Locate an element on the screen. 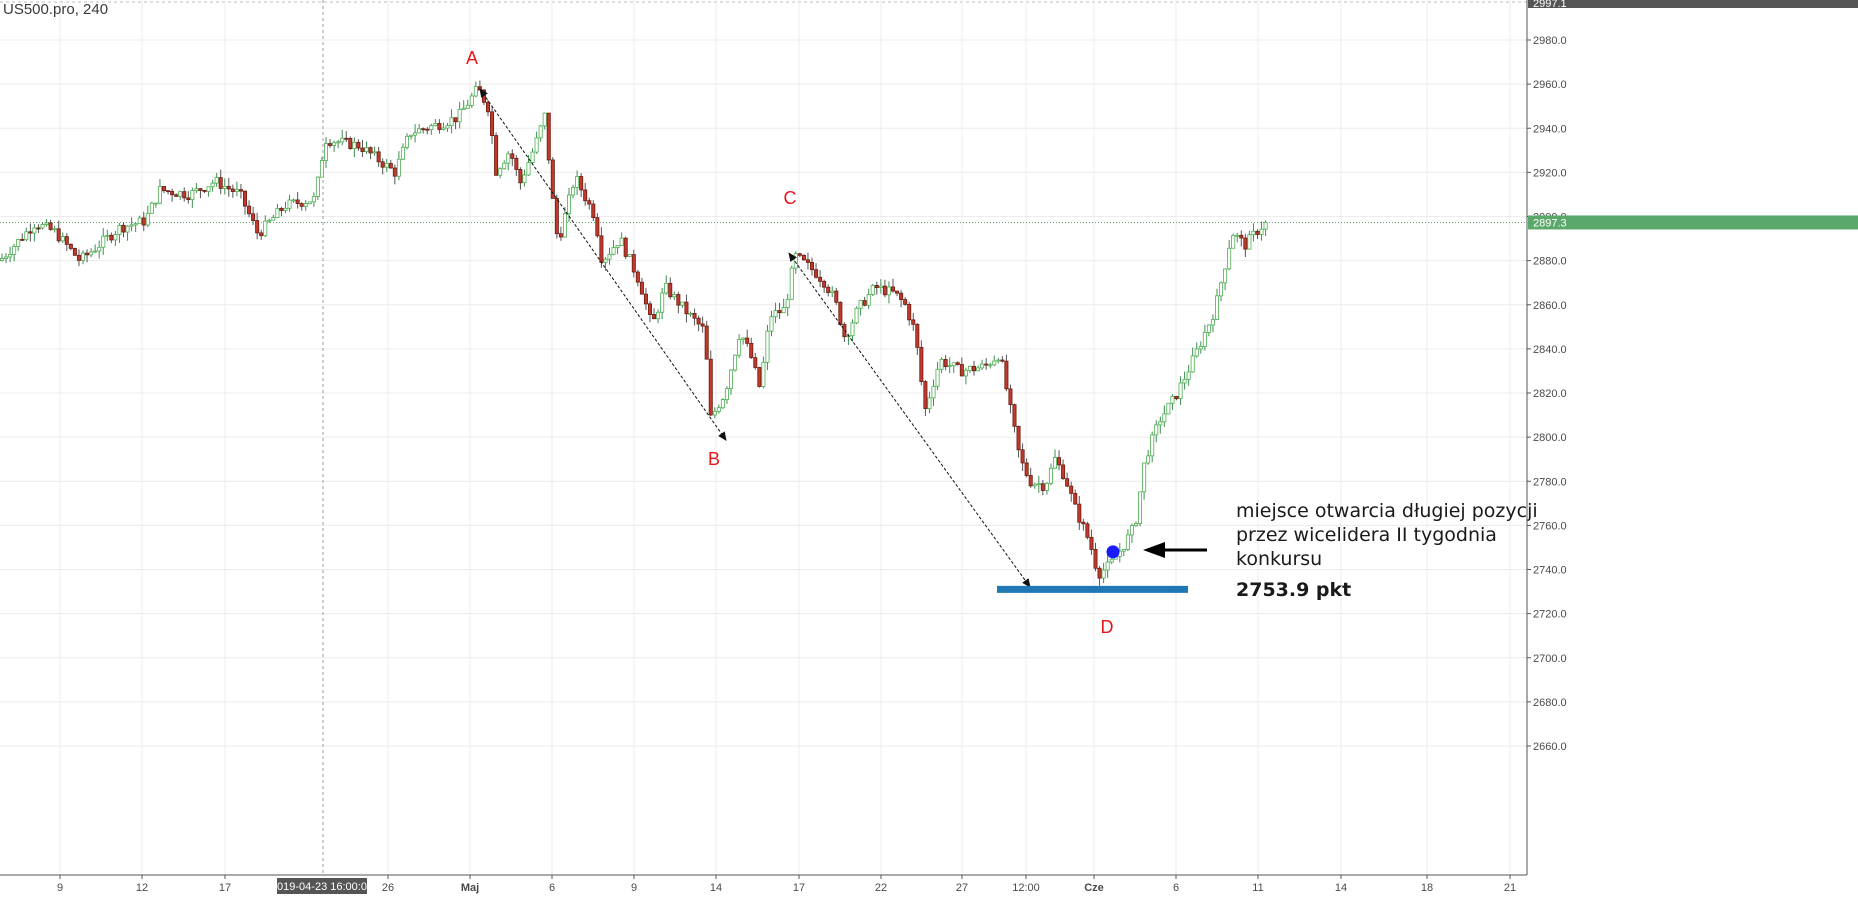 This screenshot has height=913, width=1858. time-tick-label: 9 is located at coordinates (60, 888).